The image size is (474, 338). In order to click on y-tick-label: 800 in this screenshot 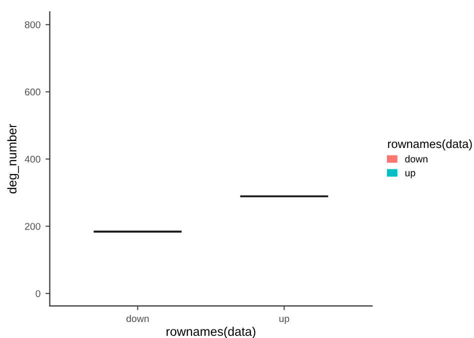, I will do `click(32, 24)`.